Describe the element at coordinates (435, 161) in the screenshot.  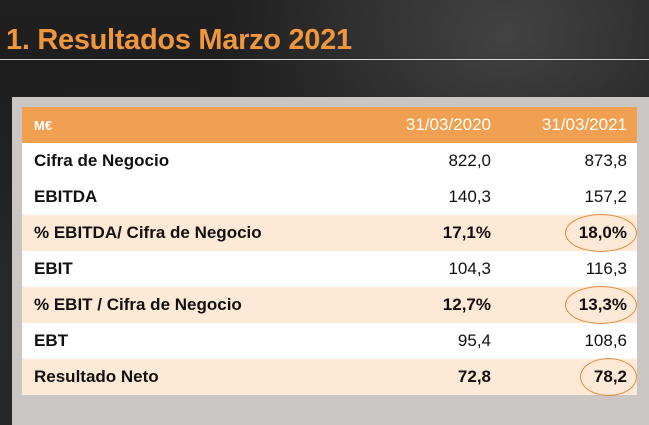
I see `row-value-2020: 822,0` at that location.